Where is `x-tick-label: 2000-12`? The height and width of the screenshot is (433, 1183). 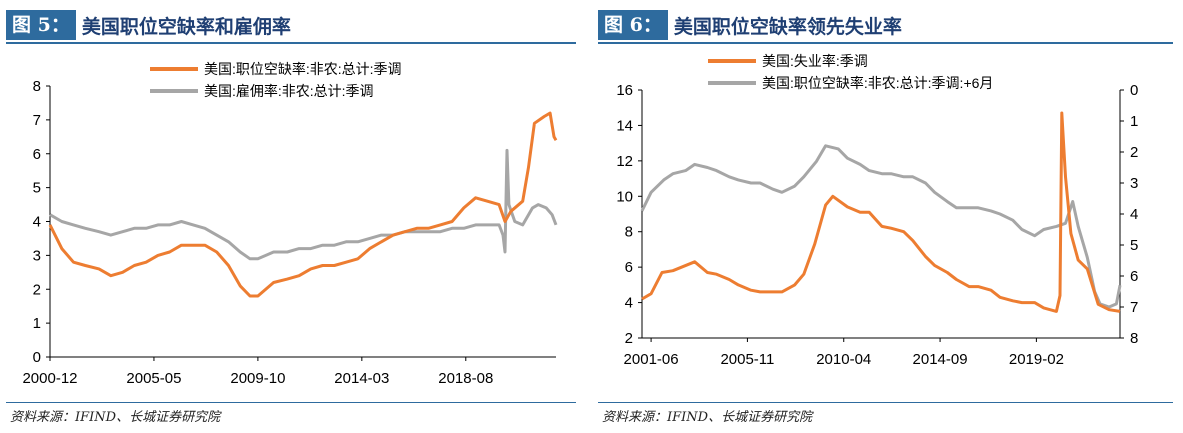 x-tick-label: 2000-12 is located at coordinates (49, 378).